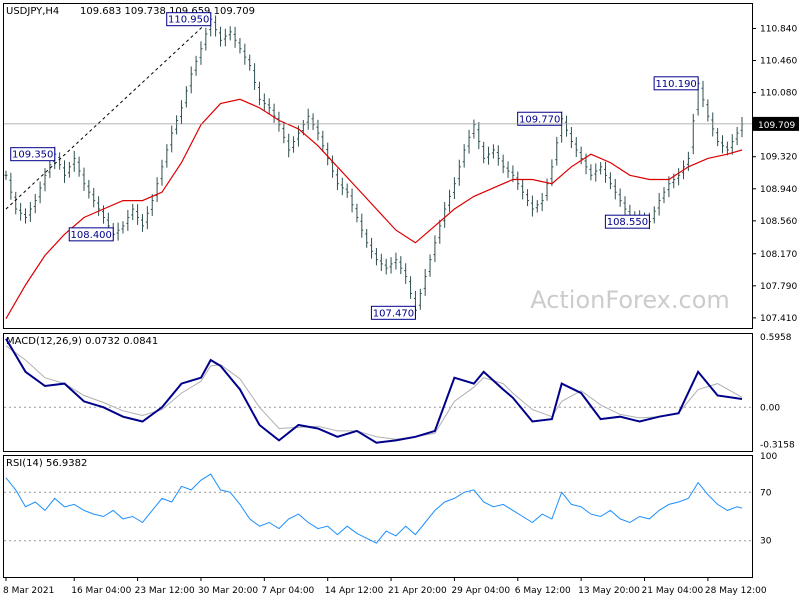 This screenshot has height=600, width=800. What do you see at coordinates (778, 29) in the screenshot?
I see `price-tick-label: 110.840` at bounding box center [778, 29].